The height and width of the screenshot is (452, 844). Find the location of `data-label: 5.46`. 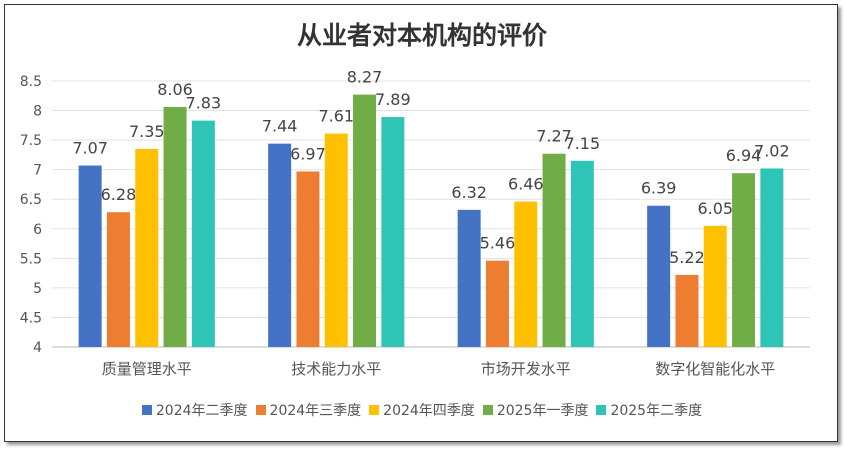

data-label: 5.46 is located at coordinates (498, 243).